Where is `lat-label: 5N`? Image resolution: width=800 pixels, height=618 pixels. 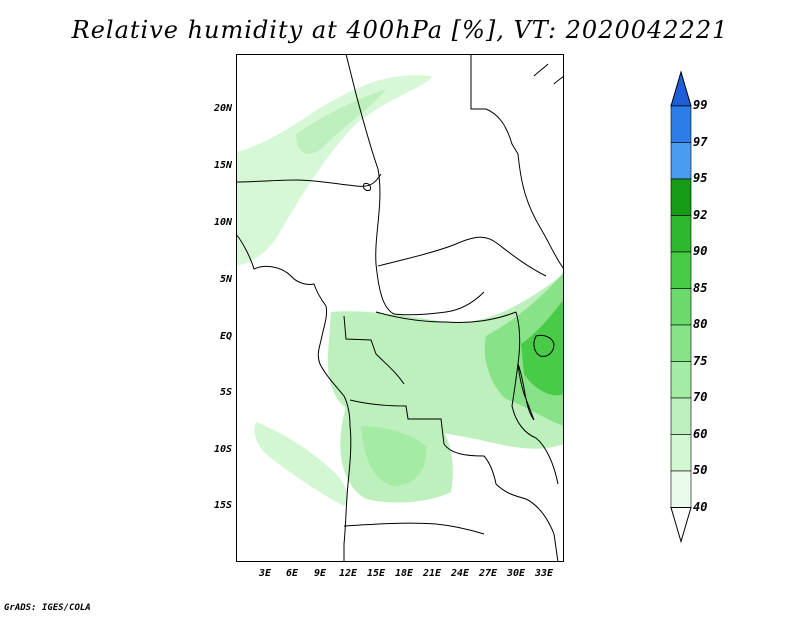
lat-label: 5N is located at coordinates (225, 279).